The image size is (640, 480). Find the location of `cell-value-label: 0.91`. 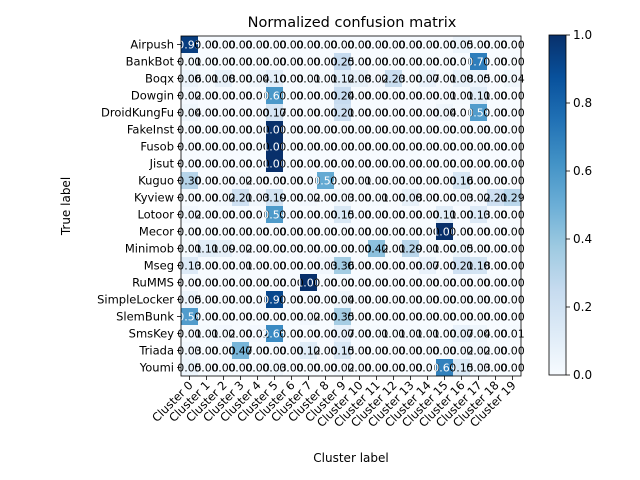

cell-value-label: 0.91 is located at coordinates (274, 300).